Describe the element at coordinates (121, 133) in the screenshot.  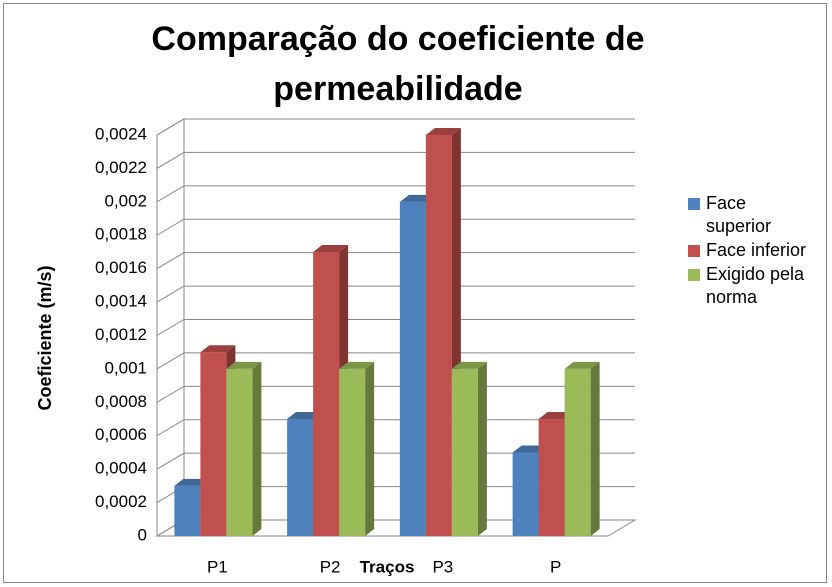
I see `y-tick-label: 0,0024` at that location.